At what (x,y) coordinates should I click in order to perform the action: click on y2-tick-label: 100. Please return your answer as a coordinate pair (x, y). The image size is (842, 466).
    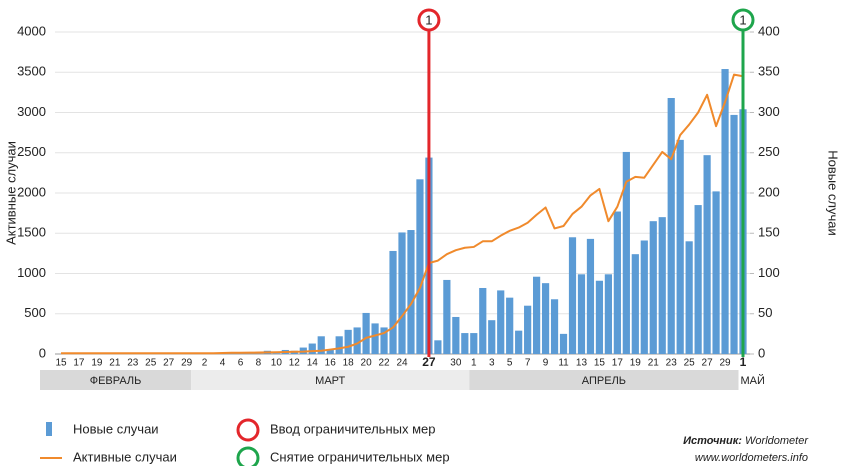
    Looking at the image, I should click on (769, 272).